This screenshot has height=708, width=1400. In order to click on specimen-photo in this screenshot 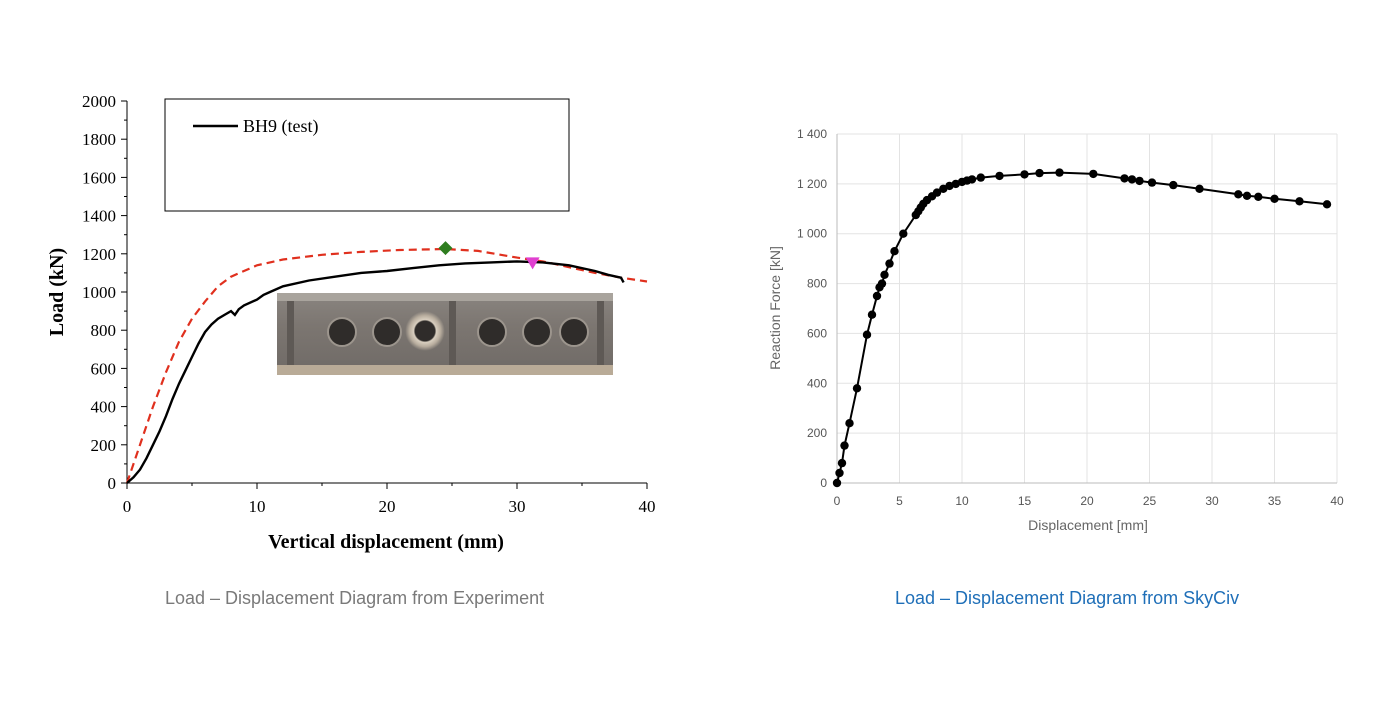, I will do `click(445, 334)`.